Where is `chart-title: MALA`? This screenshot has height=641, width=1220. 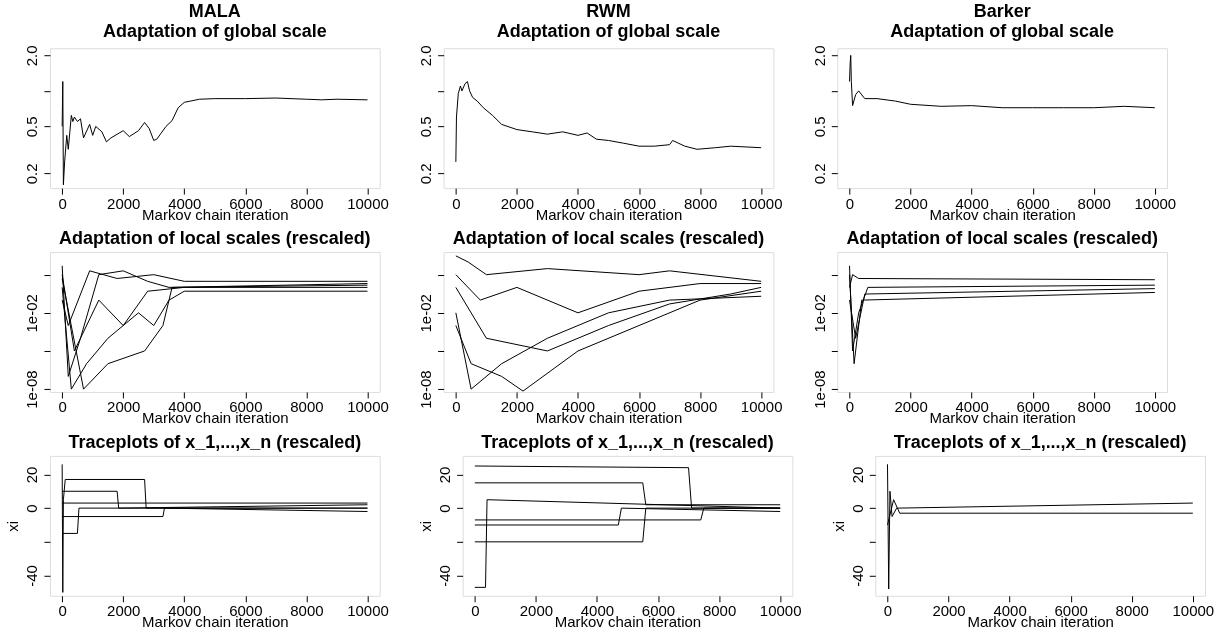 chart-title: MALA is located at coordinates (214, 10).